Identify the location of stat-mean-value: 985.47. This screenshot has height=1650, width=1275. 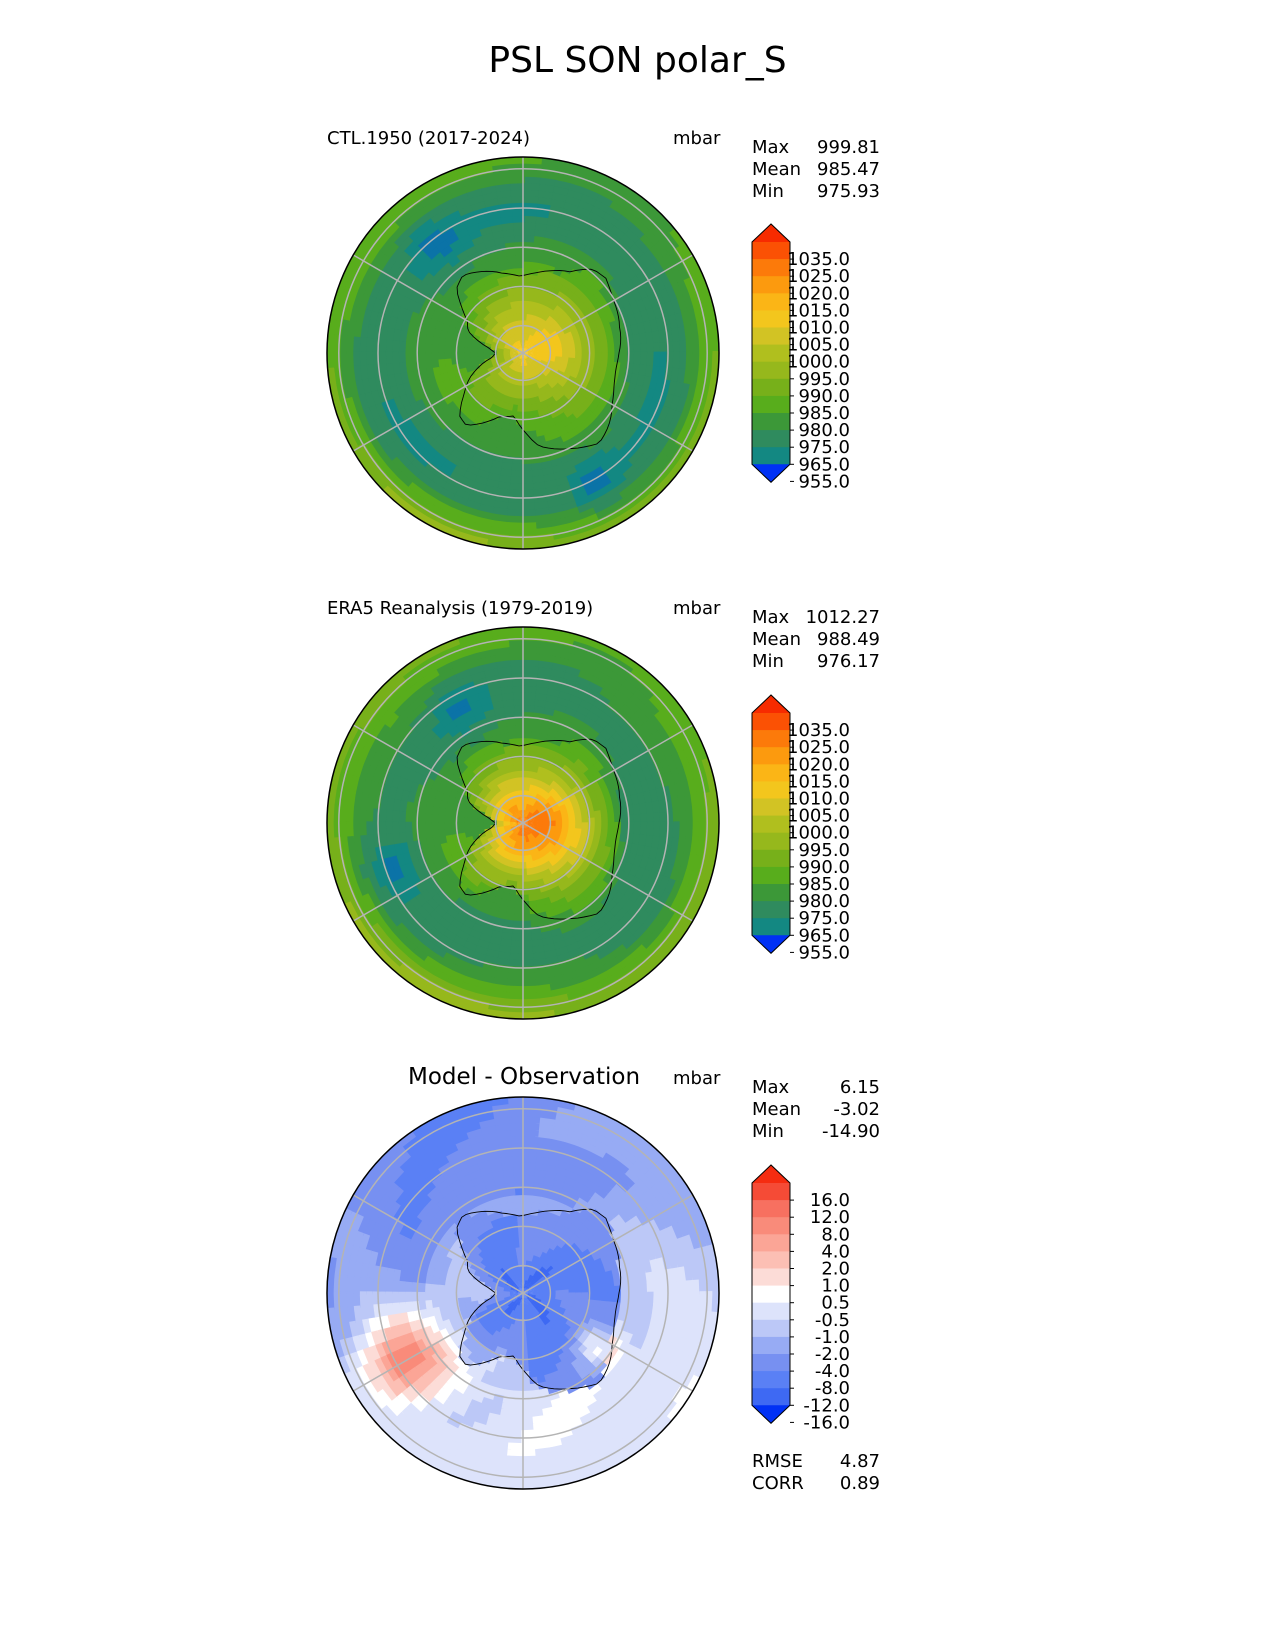
(848, 169).